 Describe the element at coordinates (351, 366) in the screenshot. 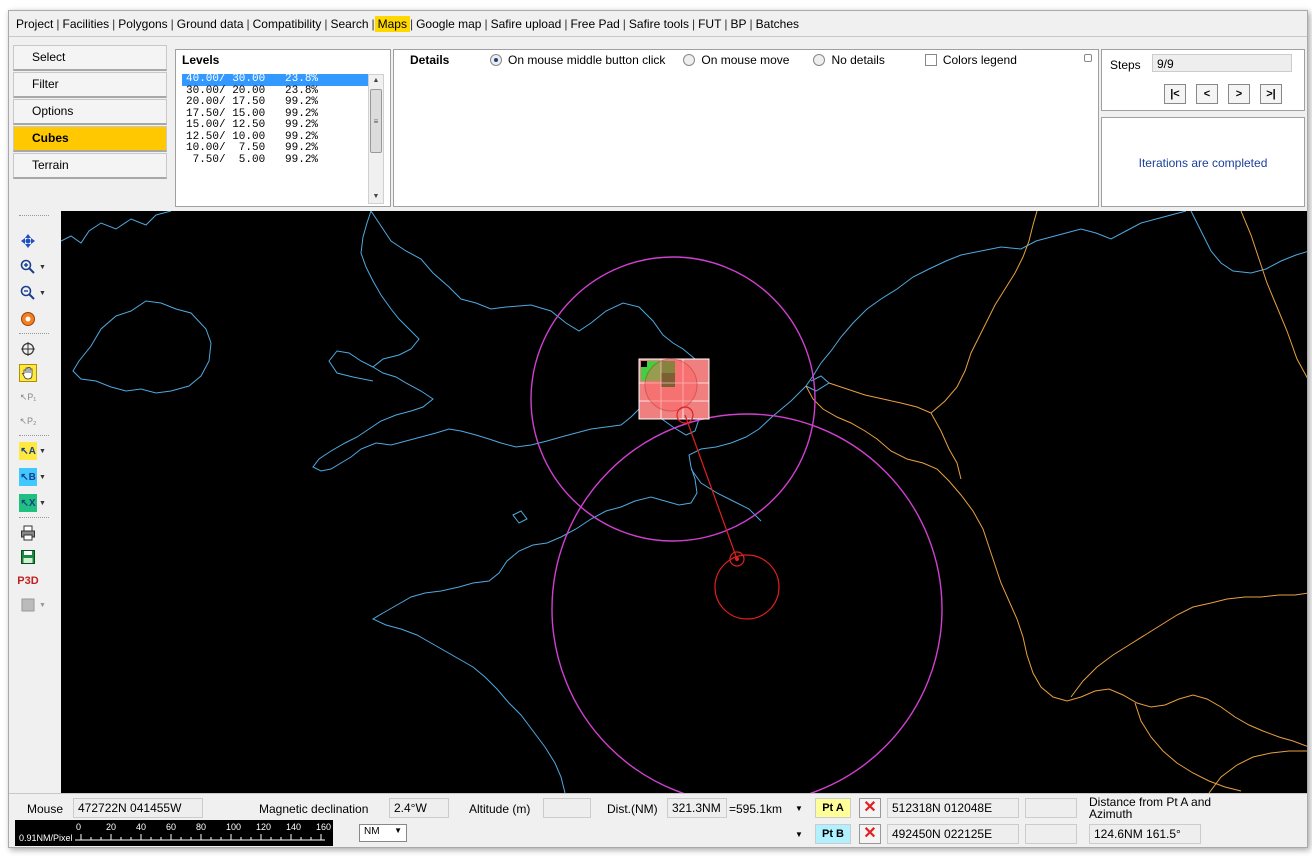

I see `coastline-wales` at that location.